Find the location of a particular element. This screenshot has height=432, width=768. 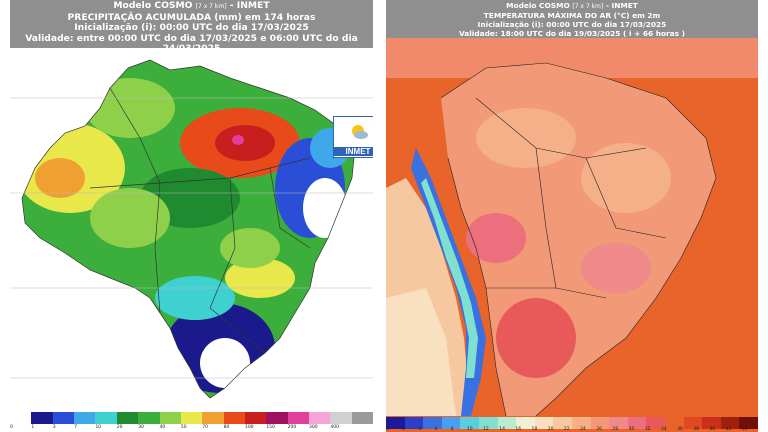

colorbar-tick-label: 50 is located at coordinates (183, 427).